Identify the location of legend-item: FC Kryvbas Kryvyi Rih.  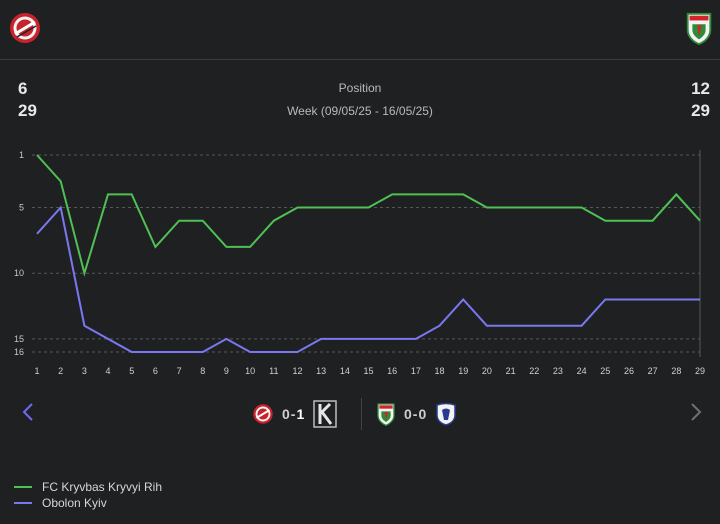
(88, 487).